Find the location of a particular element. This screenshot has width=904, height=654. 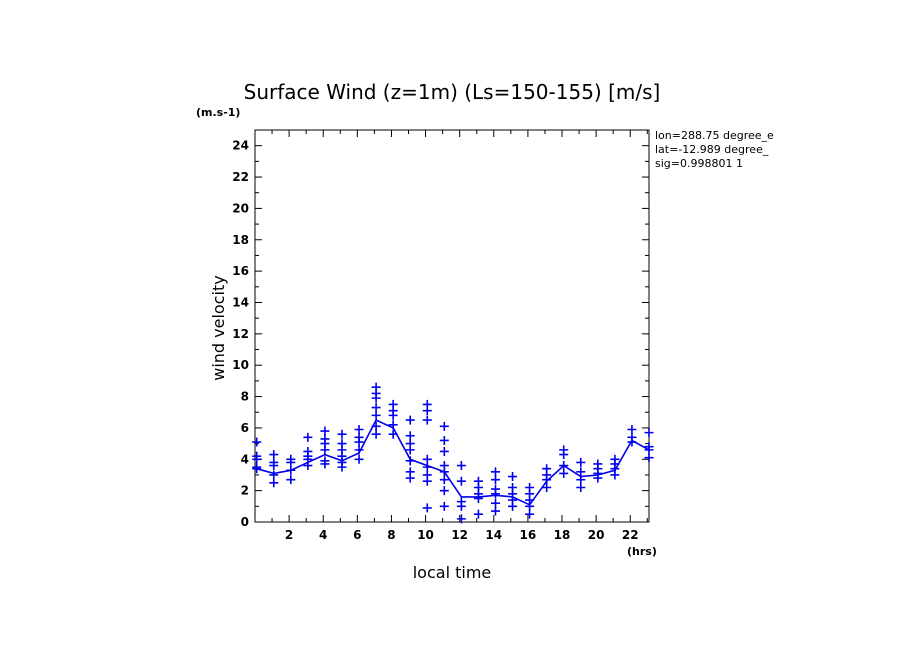

y-tick-label: 12 is located at coordinates (240, 334).